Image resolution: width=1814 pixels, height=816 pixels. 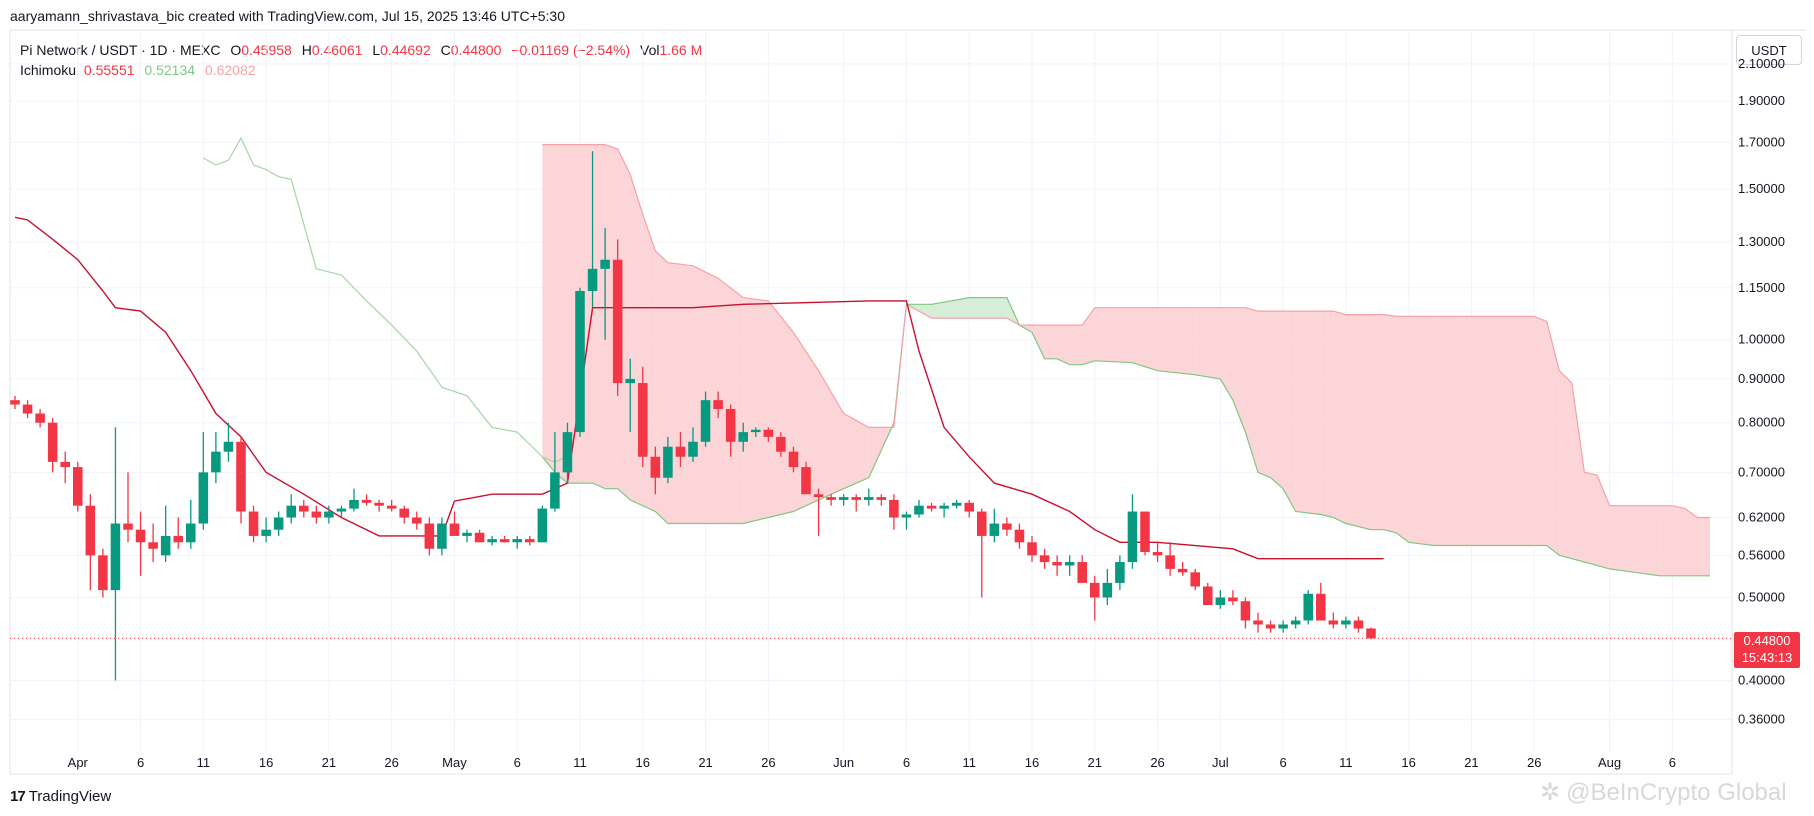 I want to click on tradingview-logo-icon: 17, so click(x=18, y=796).